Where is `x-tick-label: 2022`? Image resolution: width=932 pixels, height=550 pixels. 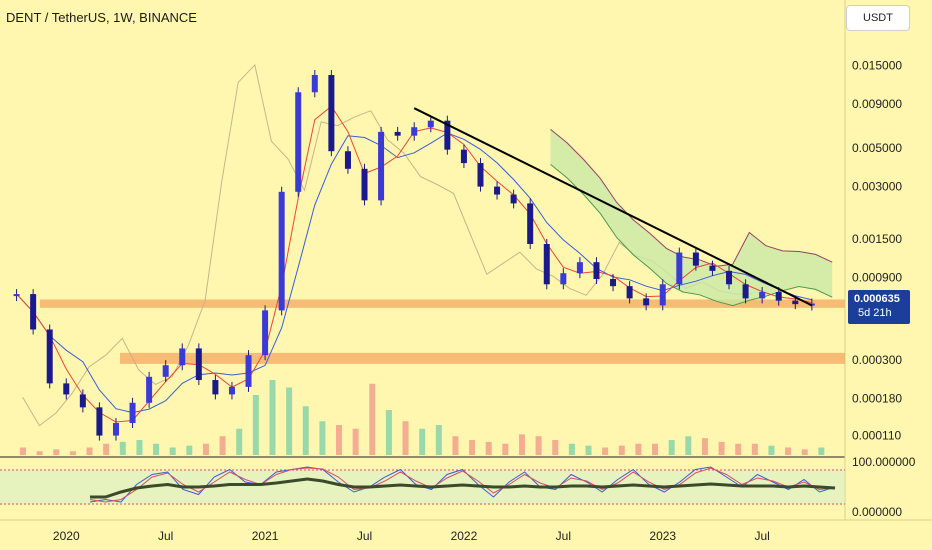
x-tick-label: 2022 is located at coordinates (464, 536).